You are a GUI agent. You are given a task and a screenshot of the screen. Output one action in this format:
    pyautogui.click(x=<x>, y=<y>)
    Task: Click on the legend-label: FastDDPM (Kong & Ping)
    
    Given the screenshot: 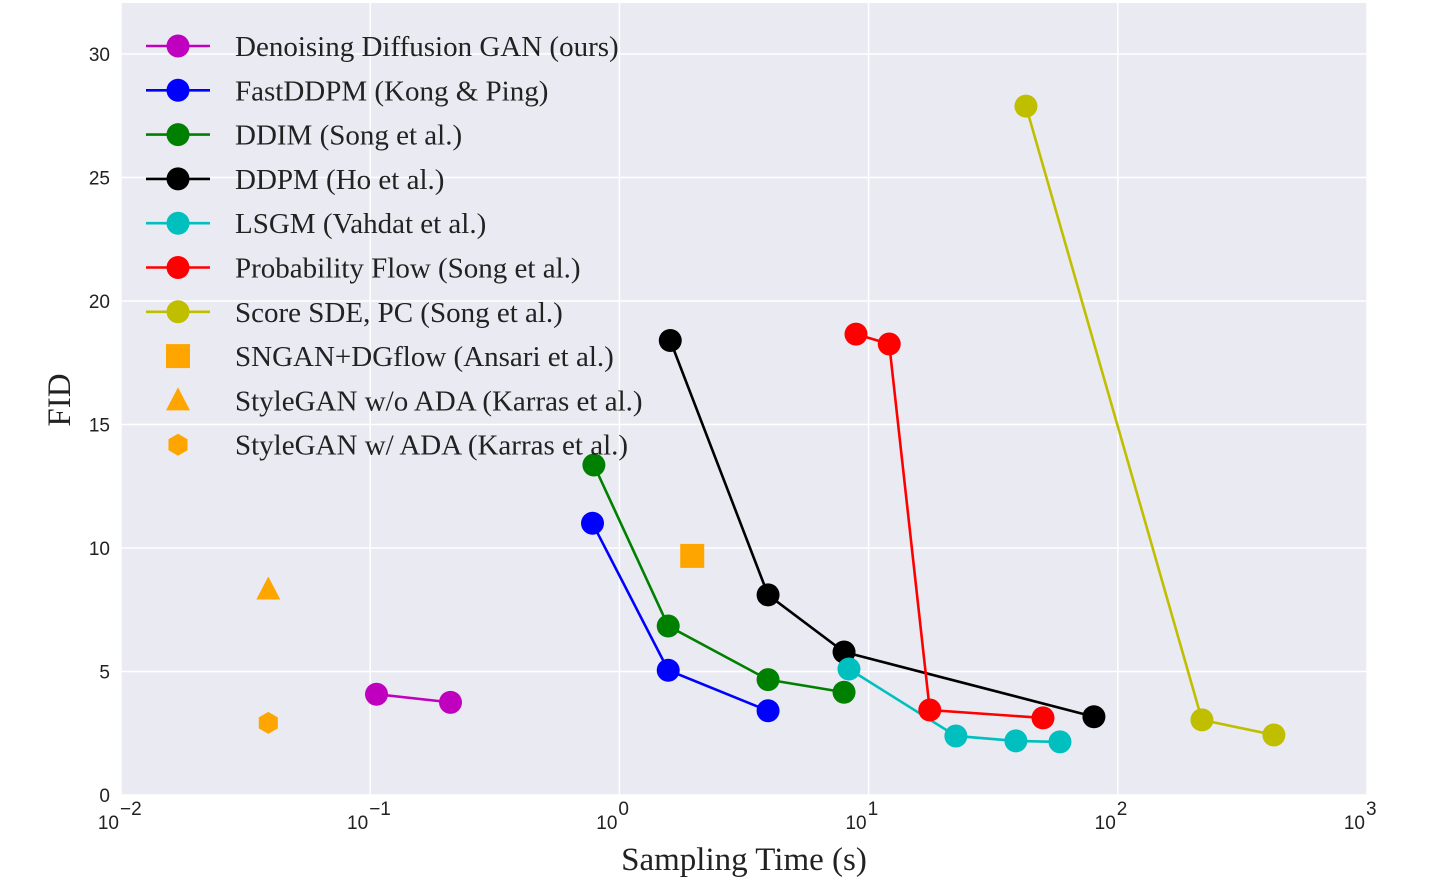 What is the action you would take?
    pyautogui.click(x=391, y=91)
    